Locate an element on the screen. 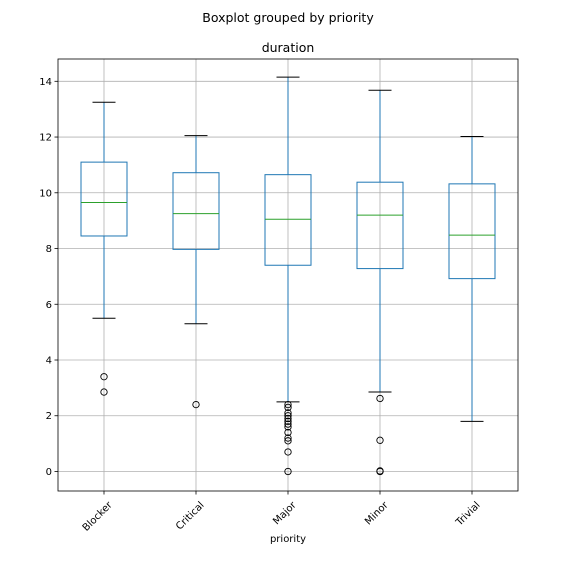 The width and height of the screenshot is (576, 580). y-tick-label: 4 is located at coordinates (49, 361).